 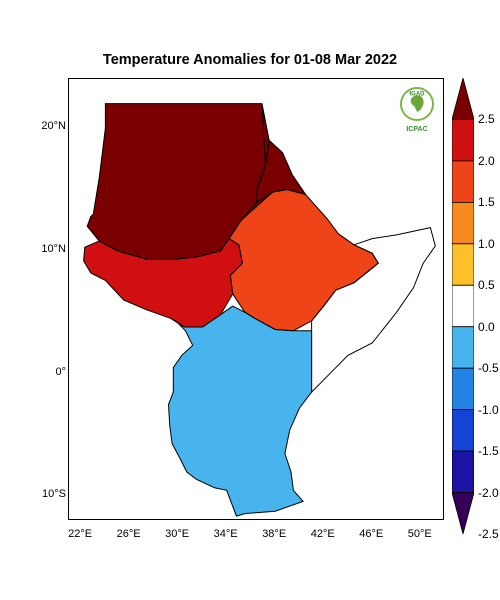 I want to click on lat-tick-label: 10°N, so click(x=53, y=248).